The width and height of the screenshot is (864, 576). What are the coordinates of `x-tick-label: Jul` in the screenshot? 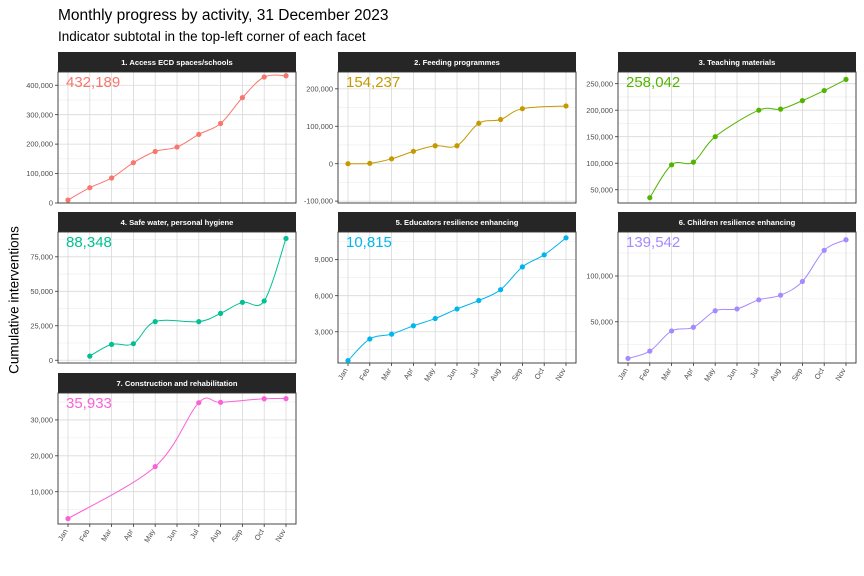 It's located at (474, 372).